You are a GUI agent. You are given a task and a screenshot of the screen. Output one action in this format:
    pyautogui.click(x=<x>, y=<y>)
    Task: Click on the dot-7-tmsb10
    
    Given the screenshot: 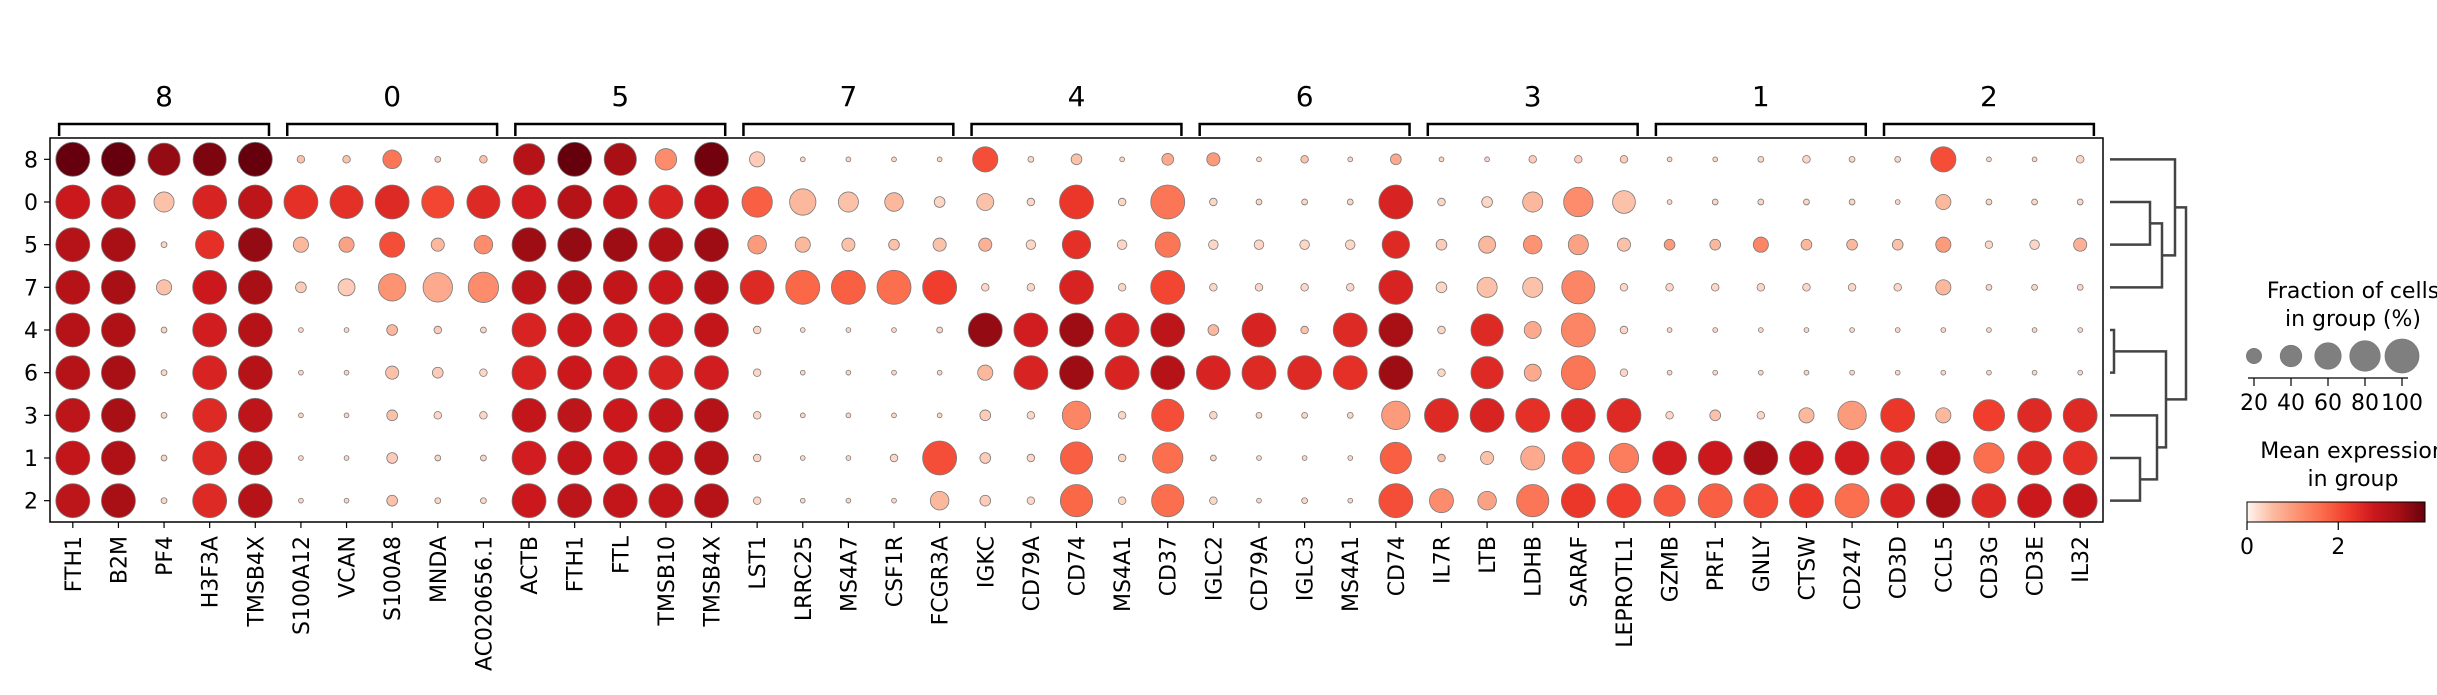 What is the action you would take?
    pyautogui.click(x=666, y=287)
    